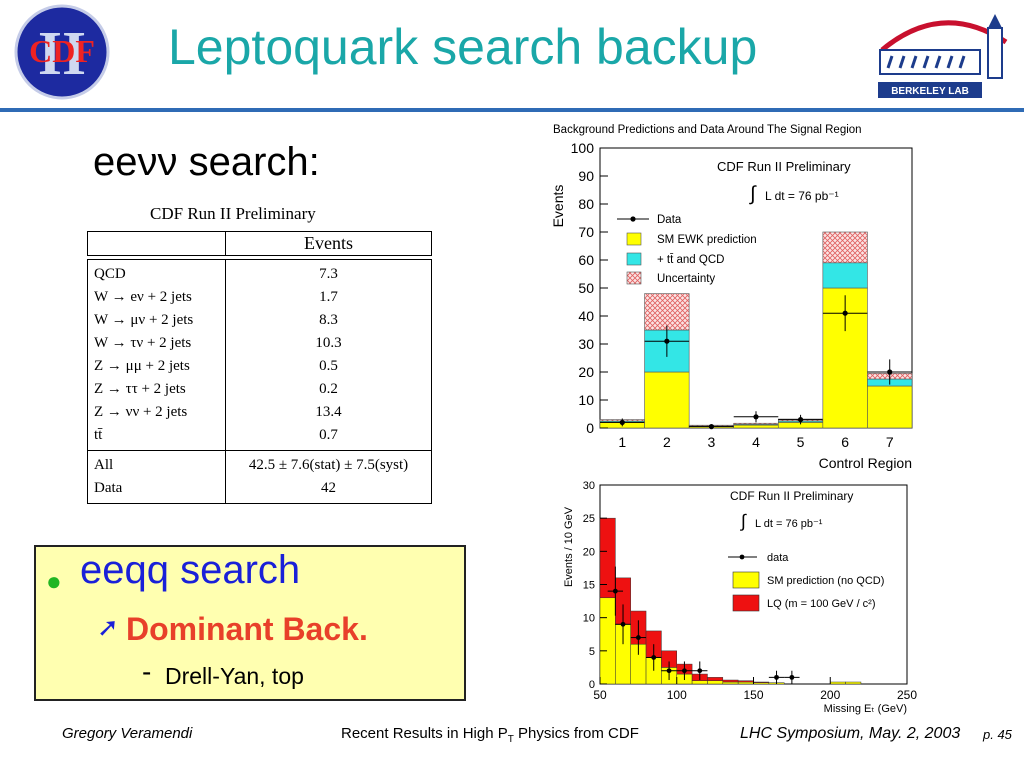 This screenshot has width=1024, height=768. I want to click on chart1-y-tick: 60, so click(586, 260).